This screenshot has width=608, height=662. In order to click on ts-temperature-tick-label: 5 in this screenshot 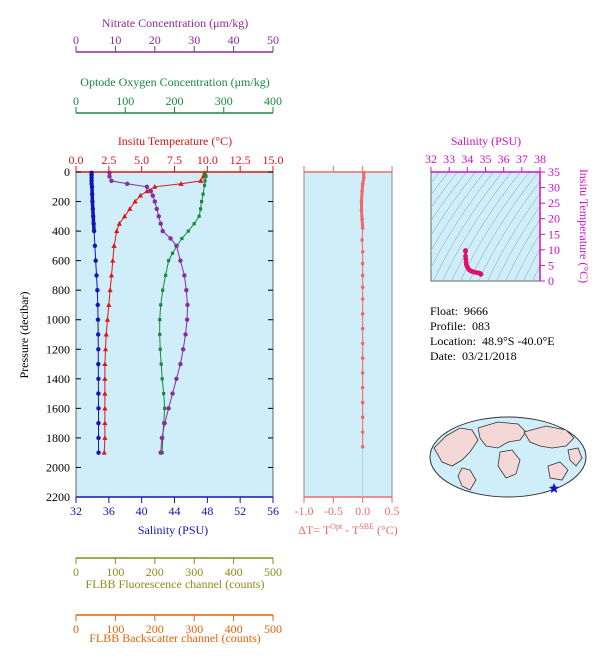, I will do `click(551, 265)`.